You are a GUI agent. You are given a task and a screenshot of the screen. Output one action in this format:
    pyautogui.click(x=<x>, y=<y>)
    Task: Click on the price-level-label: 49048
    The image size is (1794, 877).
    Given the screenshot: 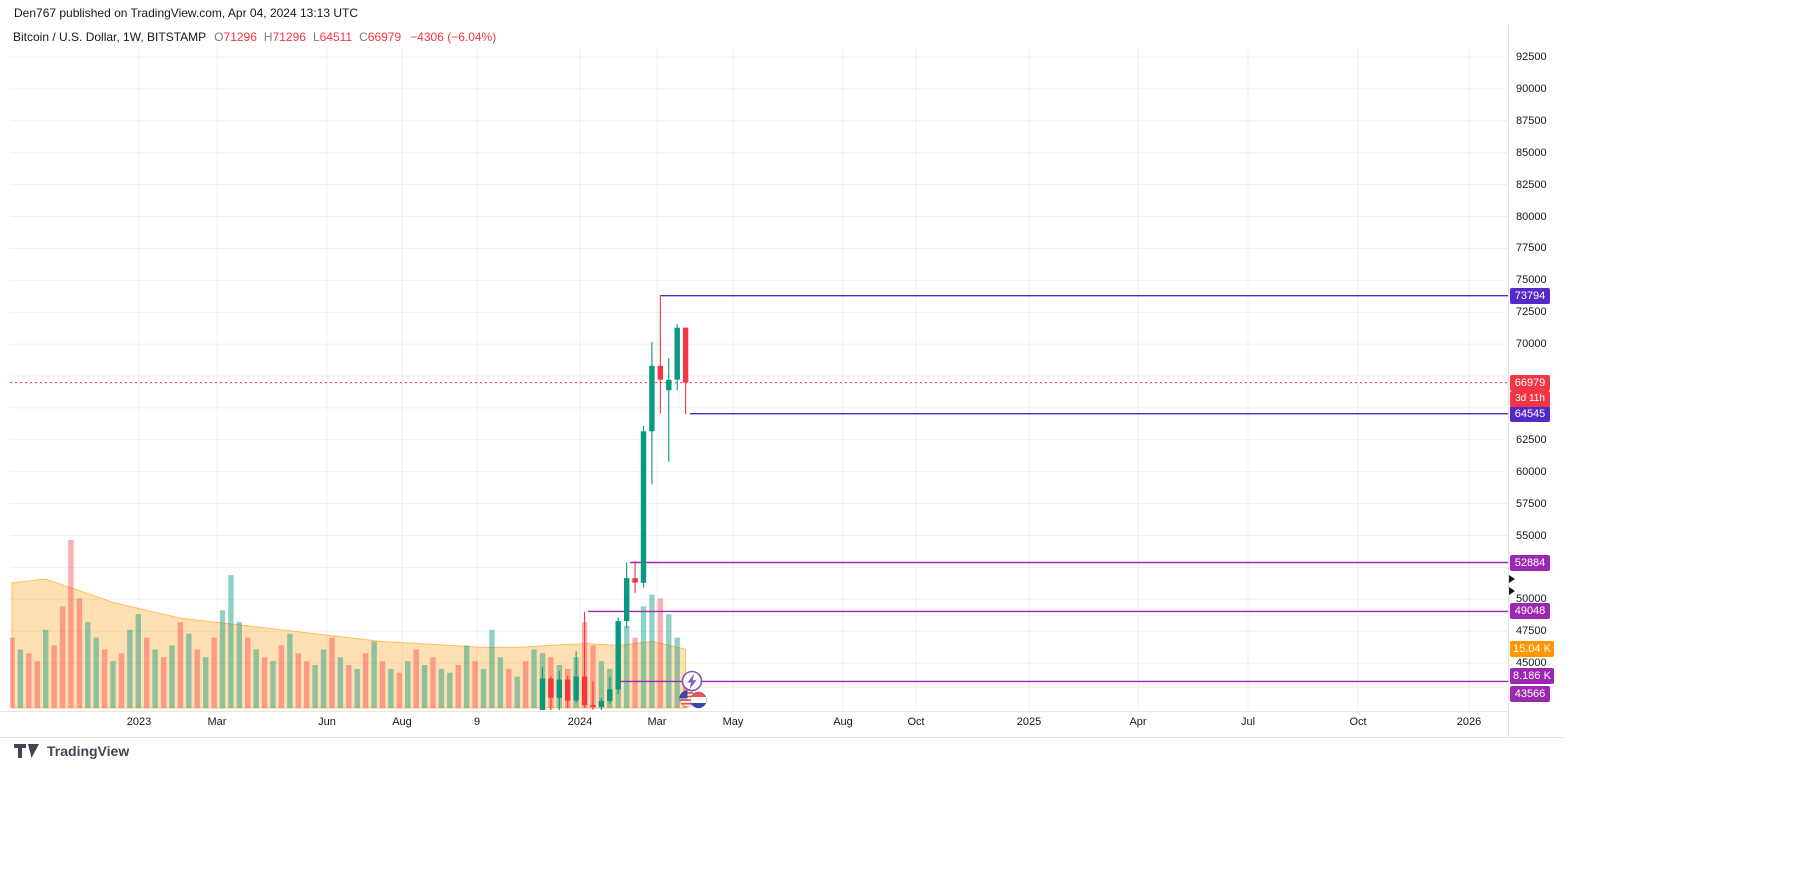 What is the action you would take?
    pyautogui.click(x=1530, y=611)
    